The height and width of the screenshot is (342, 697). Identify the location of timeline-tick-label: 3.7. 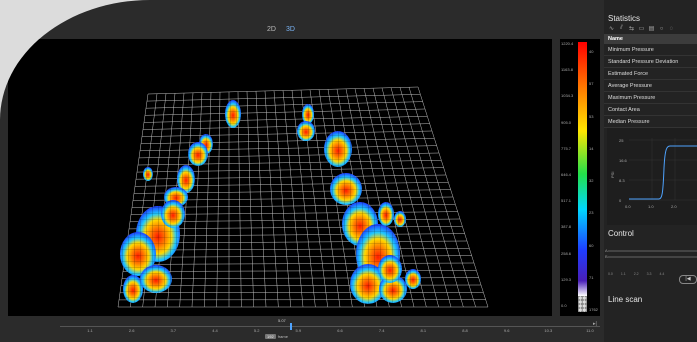
(173, 330).